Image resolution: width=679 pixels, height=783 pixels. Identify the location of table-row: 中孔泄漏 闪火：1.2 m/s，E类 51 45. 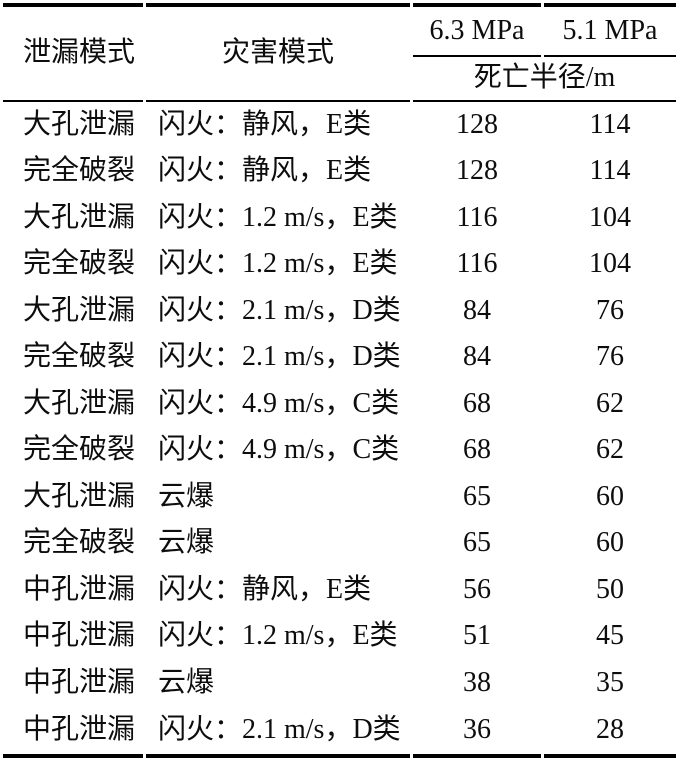
(339, 637).